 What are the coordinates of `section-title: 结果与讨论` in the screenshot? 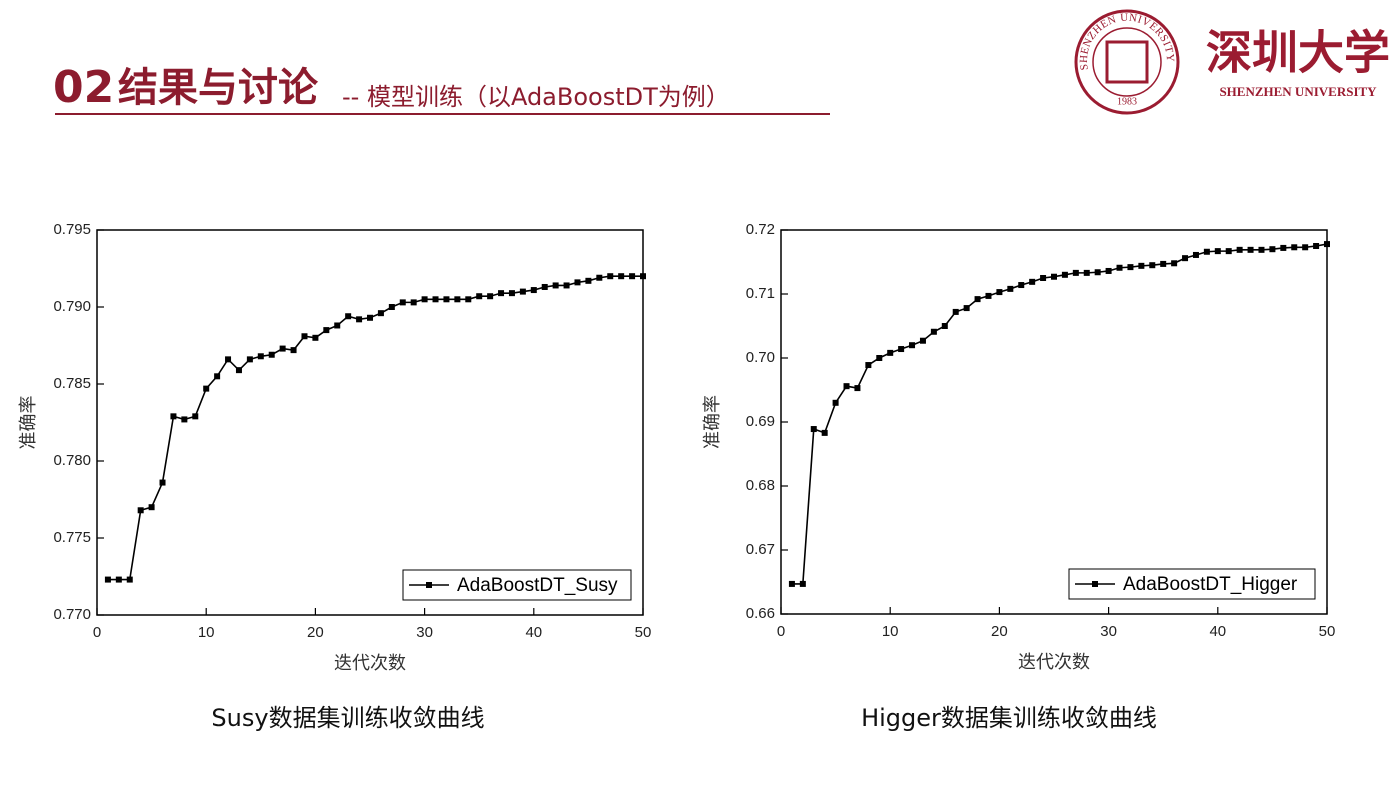 It's located at (218, 88).